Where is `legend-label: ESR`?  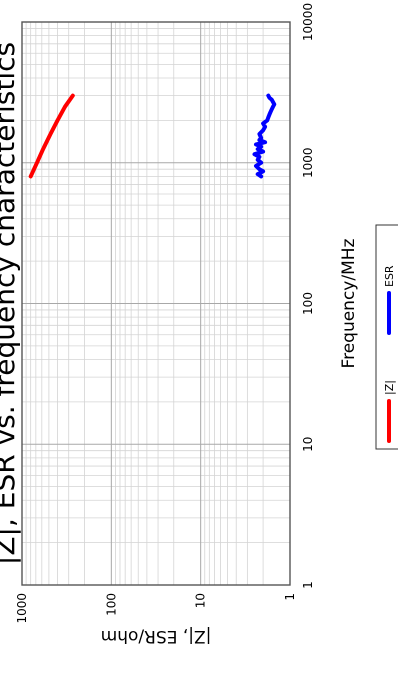
legend-label: ESR is located at coordinates (389, 276).